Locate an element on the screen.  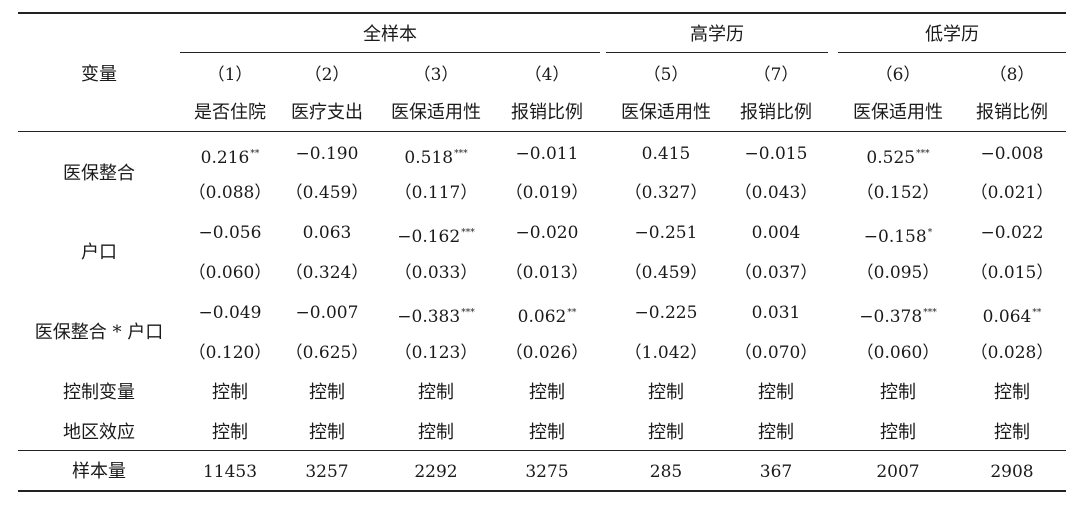
coef-value: 0.004 is located at coordinates (776, 233).